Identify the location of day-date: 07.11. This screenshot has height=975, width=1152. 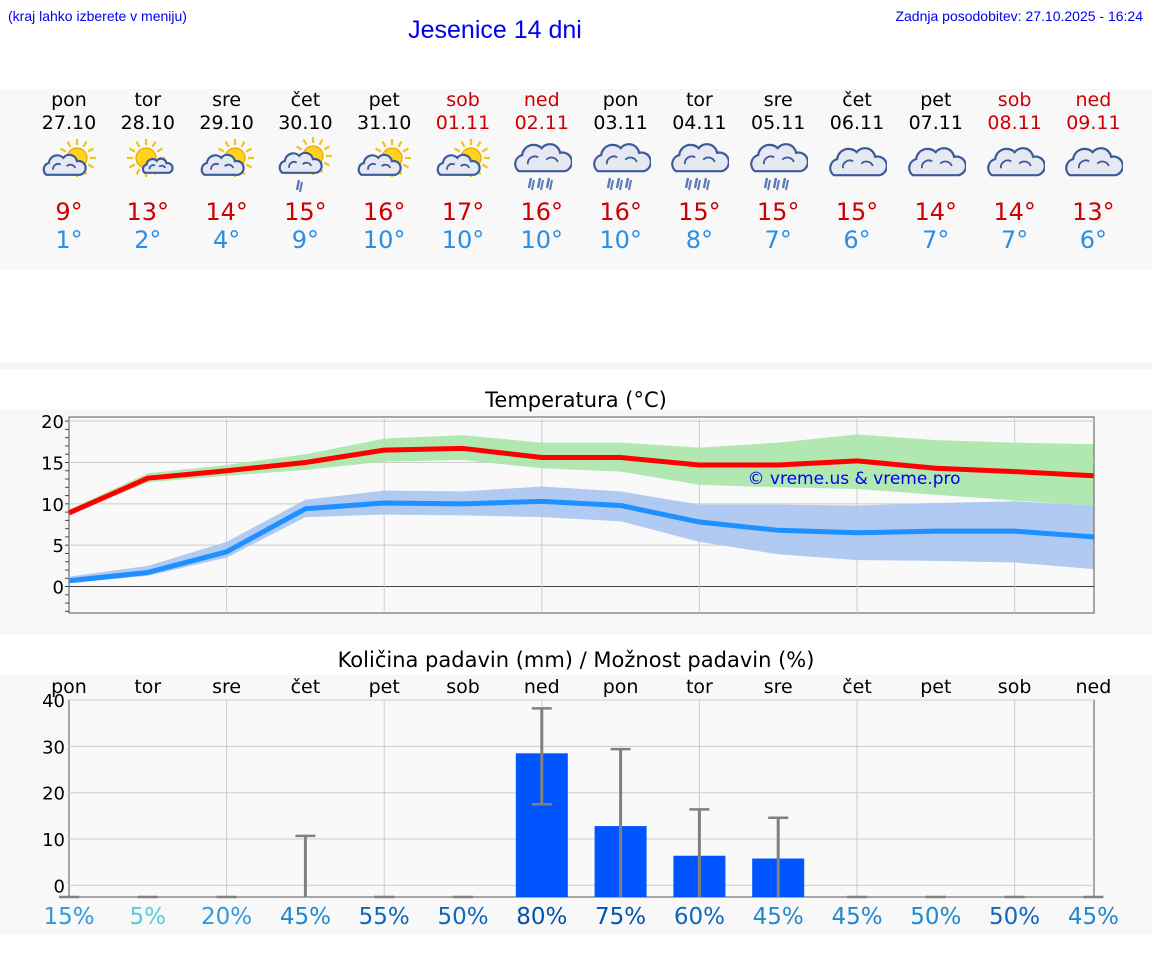
(935, 123).